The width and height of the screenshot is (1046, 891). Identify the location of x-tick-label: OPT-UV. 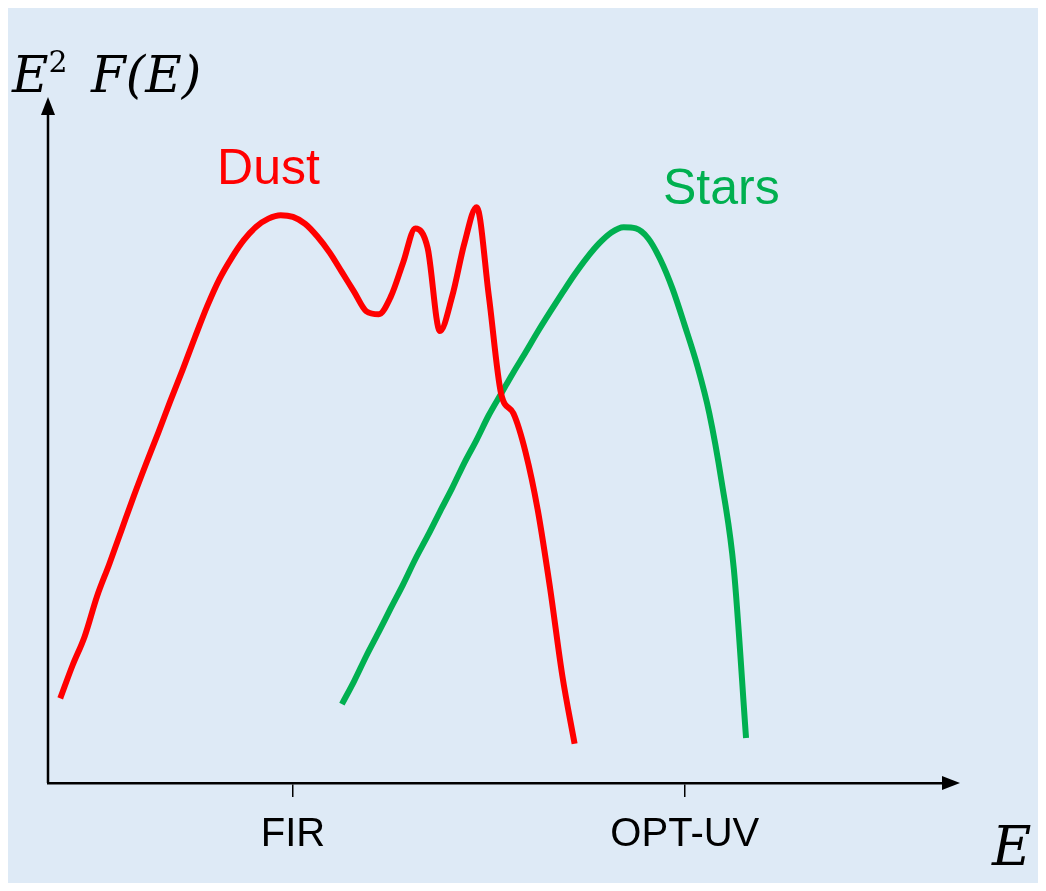
(685, 832).